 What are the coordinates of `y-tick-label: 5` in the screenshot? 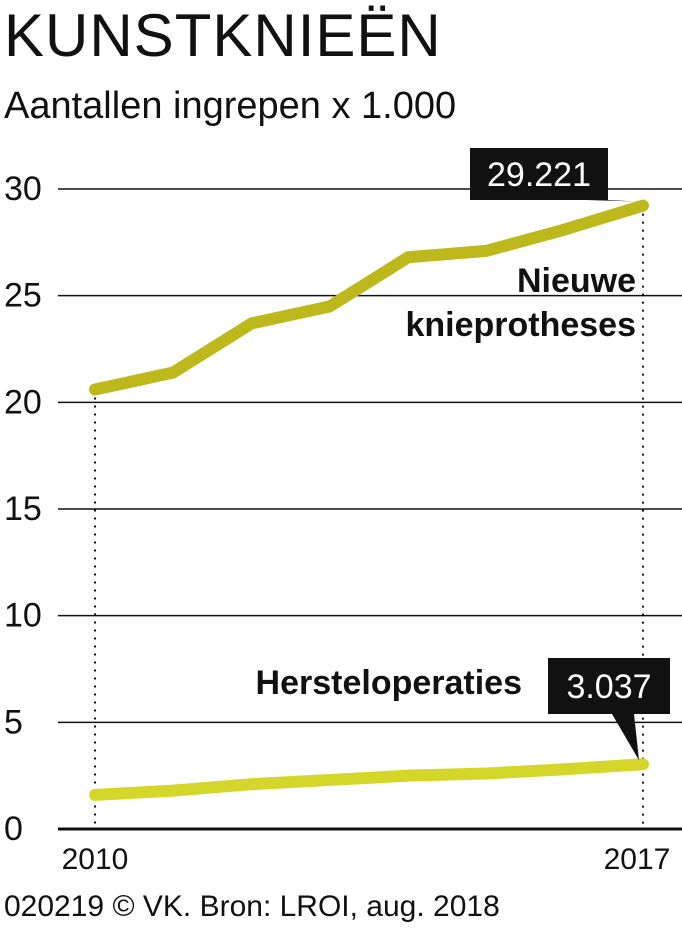 It's located at (13, 722).